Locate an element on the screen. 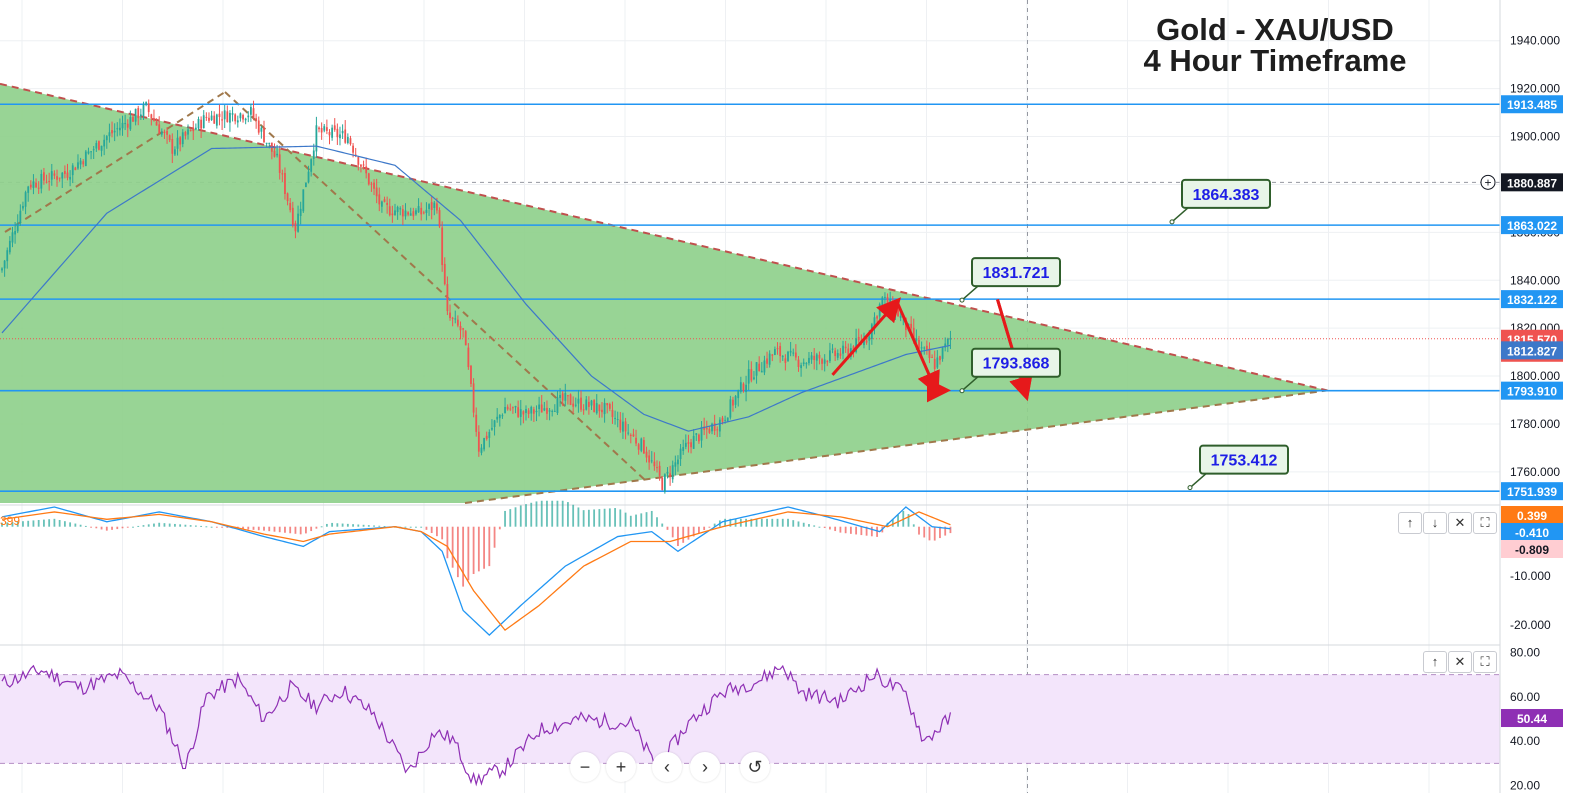  rsi-move-up-button: ↑ is located at coordinates (1435, 662).